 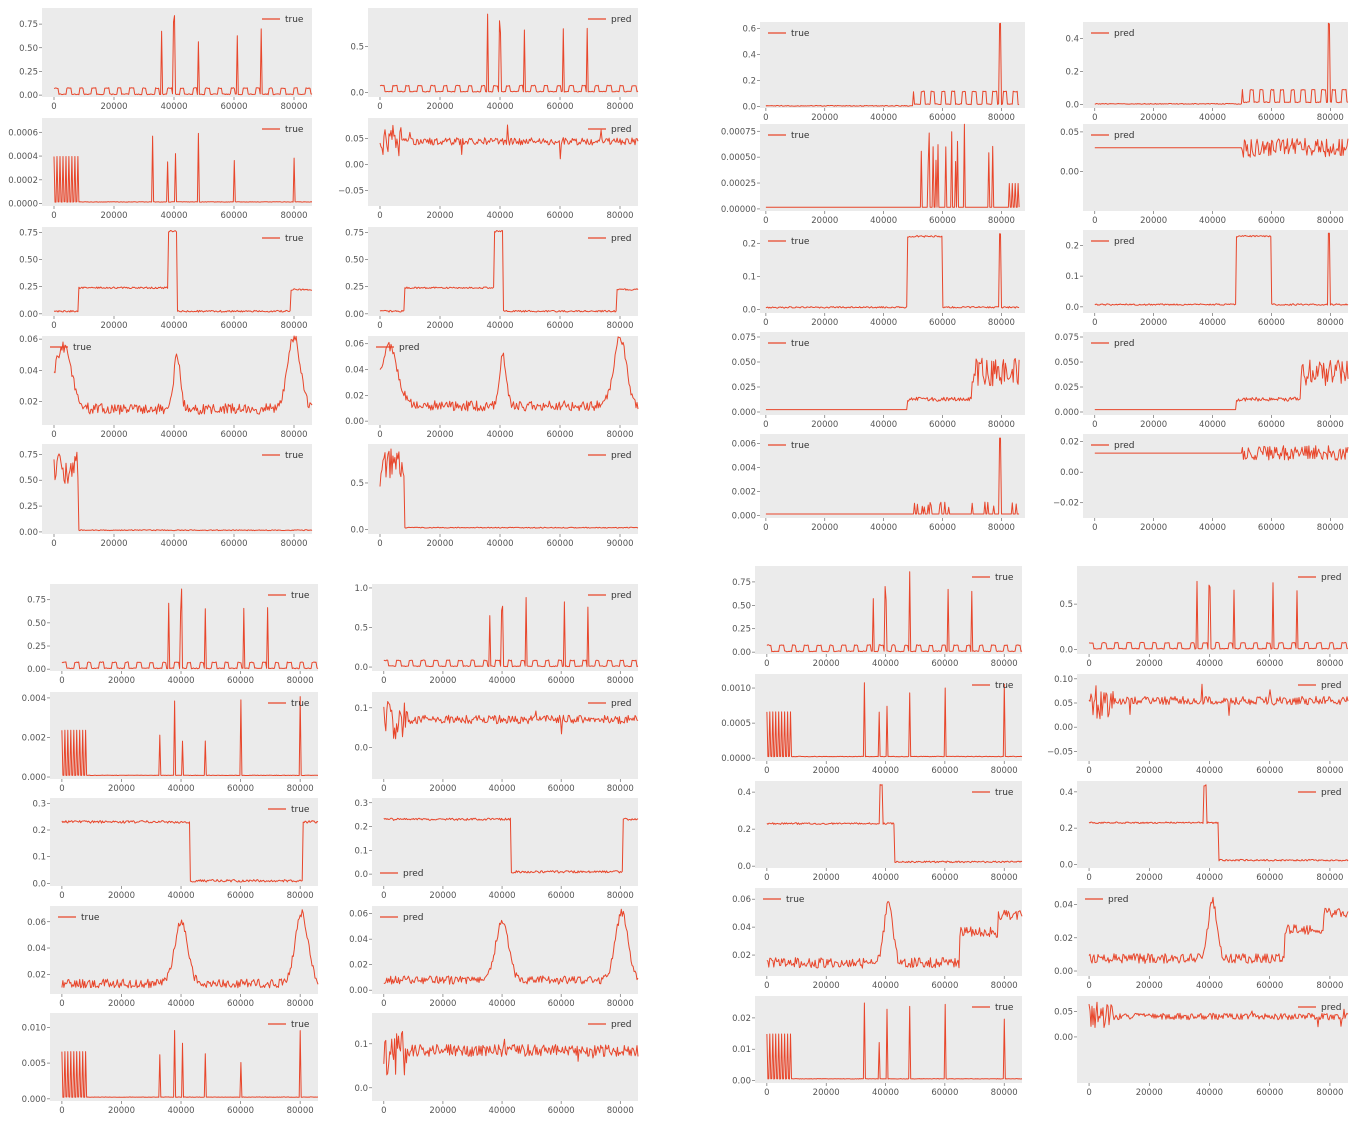 I want to click on y-tick-label: 0.06, so click(x=36, y=923).